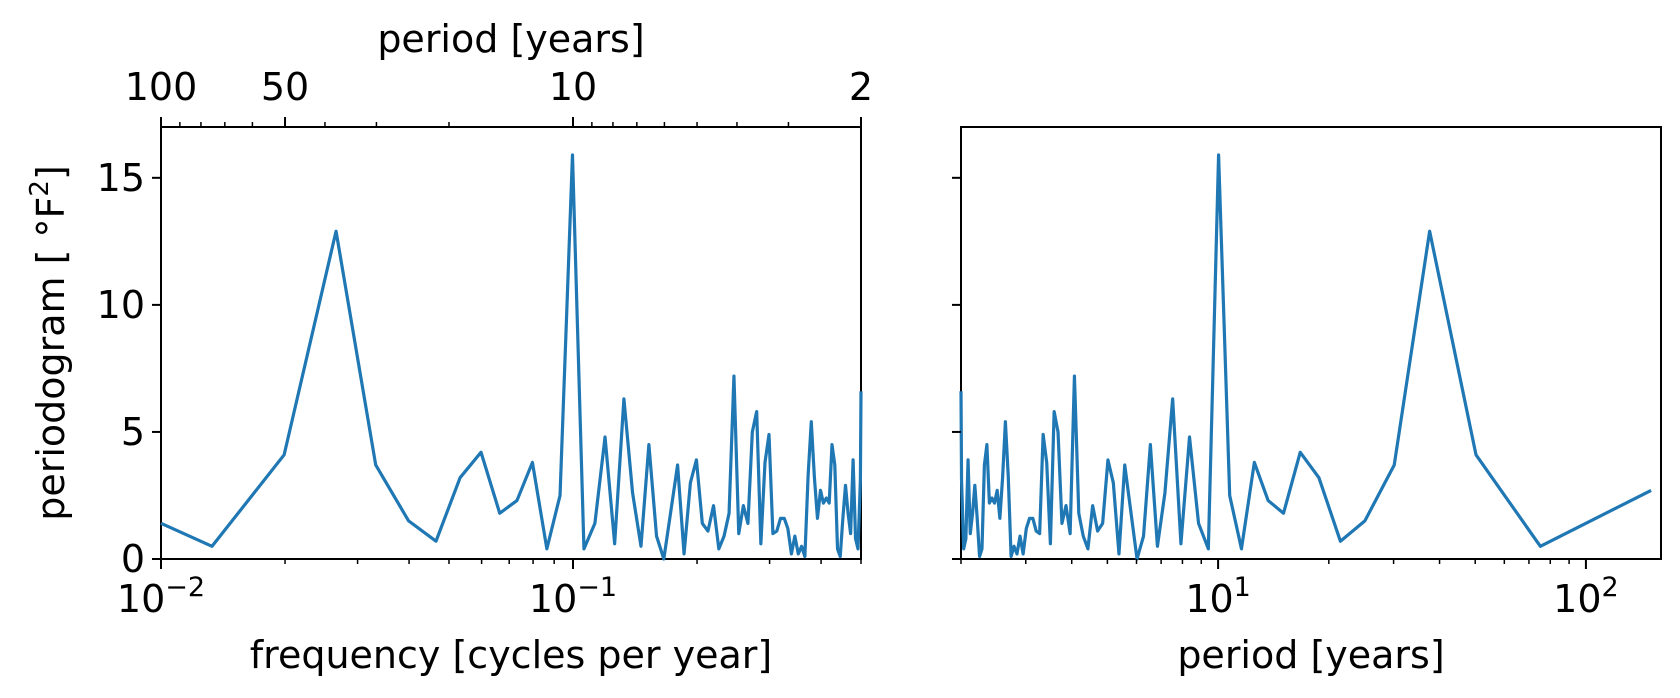 This screenshot has height=698, width=1680. What do you see at coordinates (1289, 590) in the screenshot?
I see `right-x-ticks: 10¹ 10²` at bounding box center [1289, 590].